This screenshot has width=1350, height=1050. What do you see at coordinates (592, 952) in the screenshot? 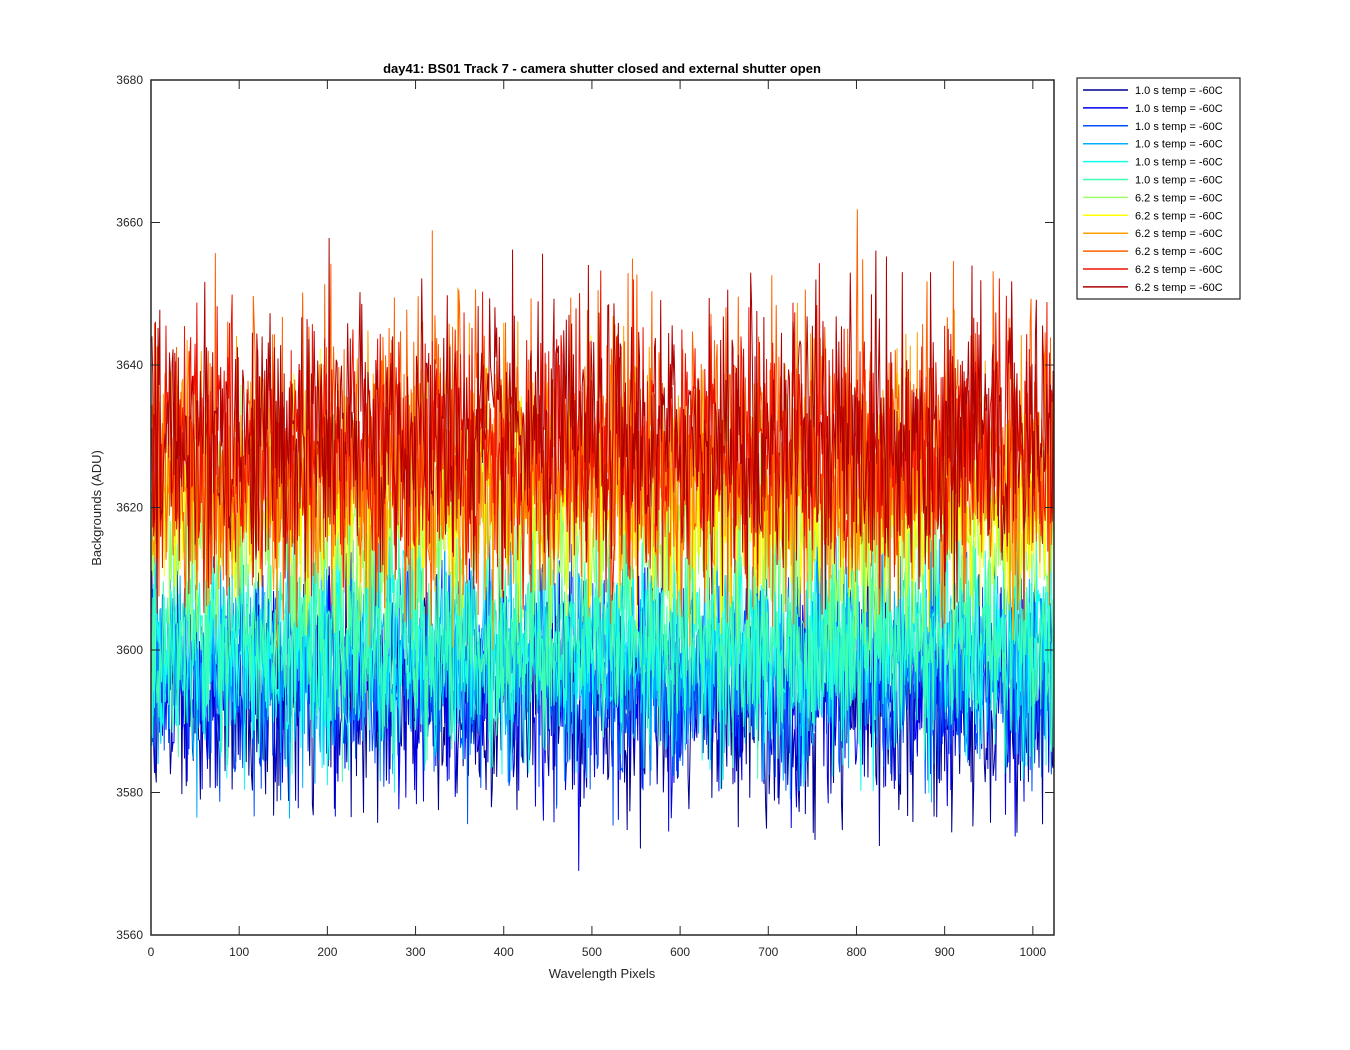
I see `x-tick-label: 500` at bounding box center [592, 952].